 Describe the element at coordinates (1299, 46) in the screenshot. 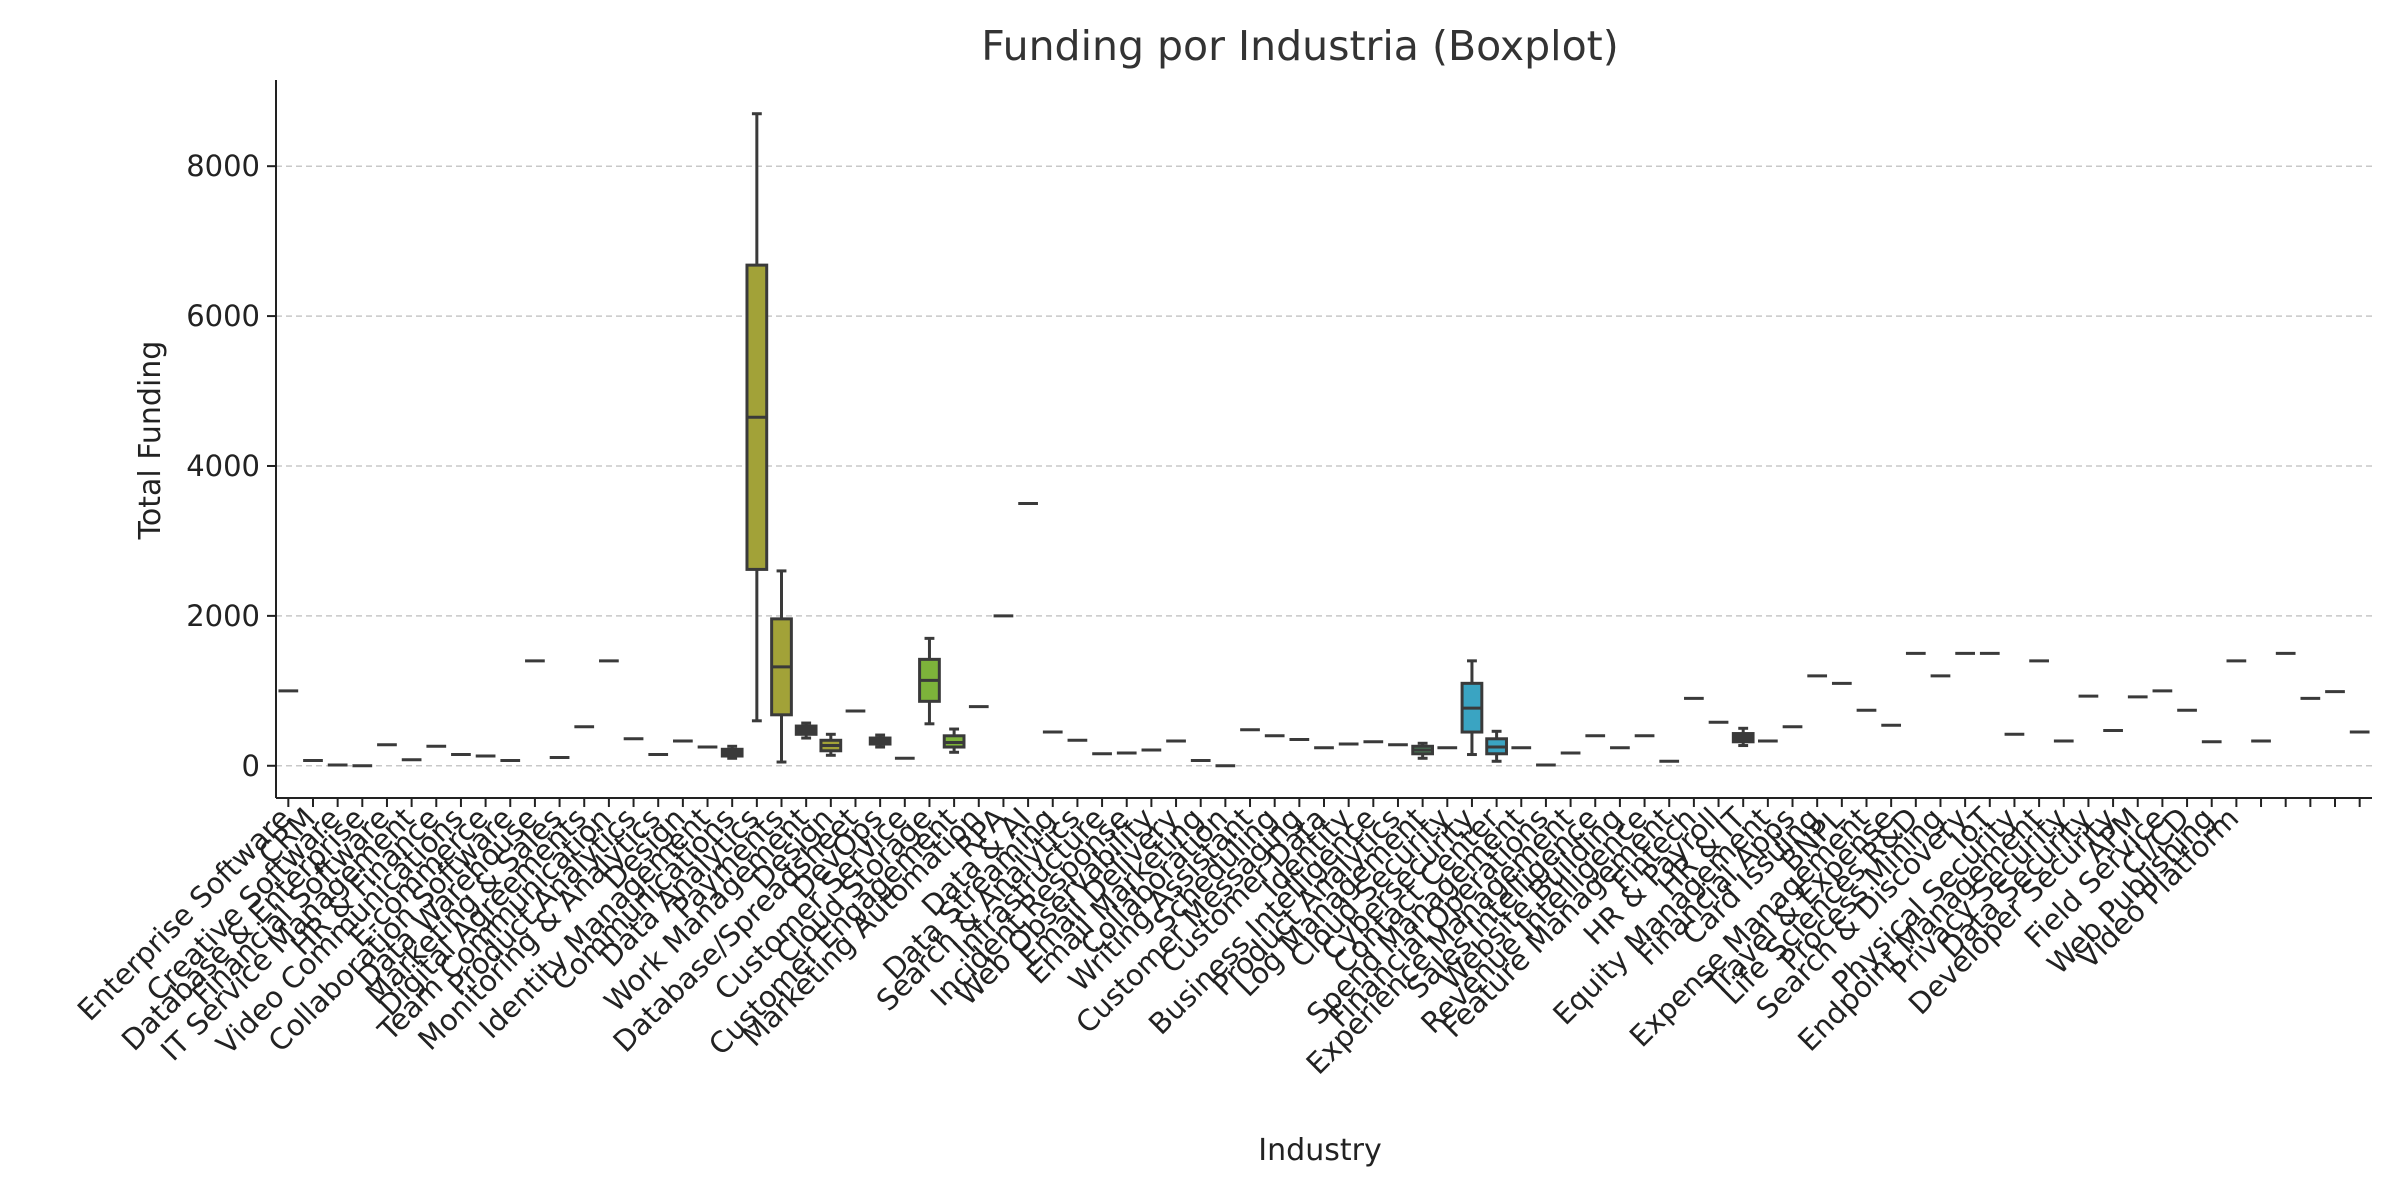

I see `chart-title: Funding por Industria (Boxplot)` at that location.